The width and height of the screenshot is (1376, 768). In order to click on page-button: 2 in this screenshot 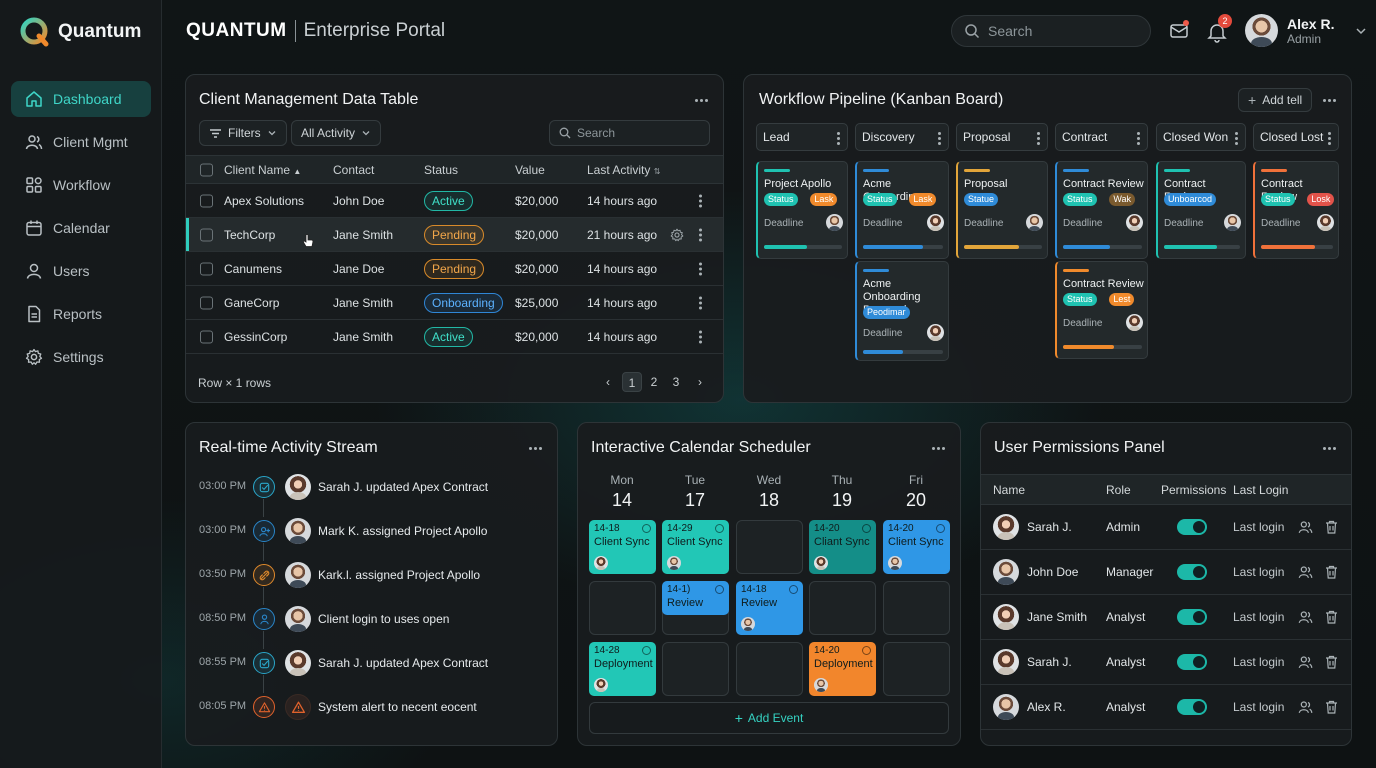, I will do `click(654, 382)`.